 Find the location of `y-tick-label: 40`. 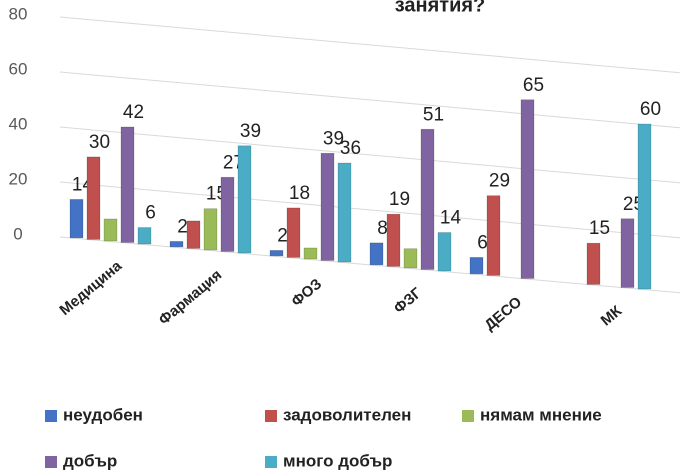

y-tick-label: 40 is located at coordinates (18, 123).